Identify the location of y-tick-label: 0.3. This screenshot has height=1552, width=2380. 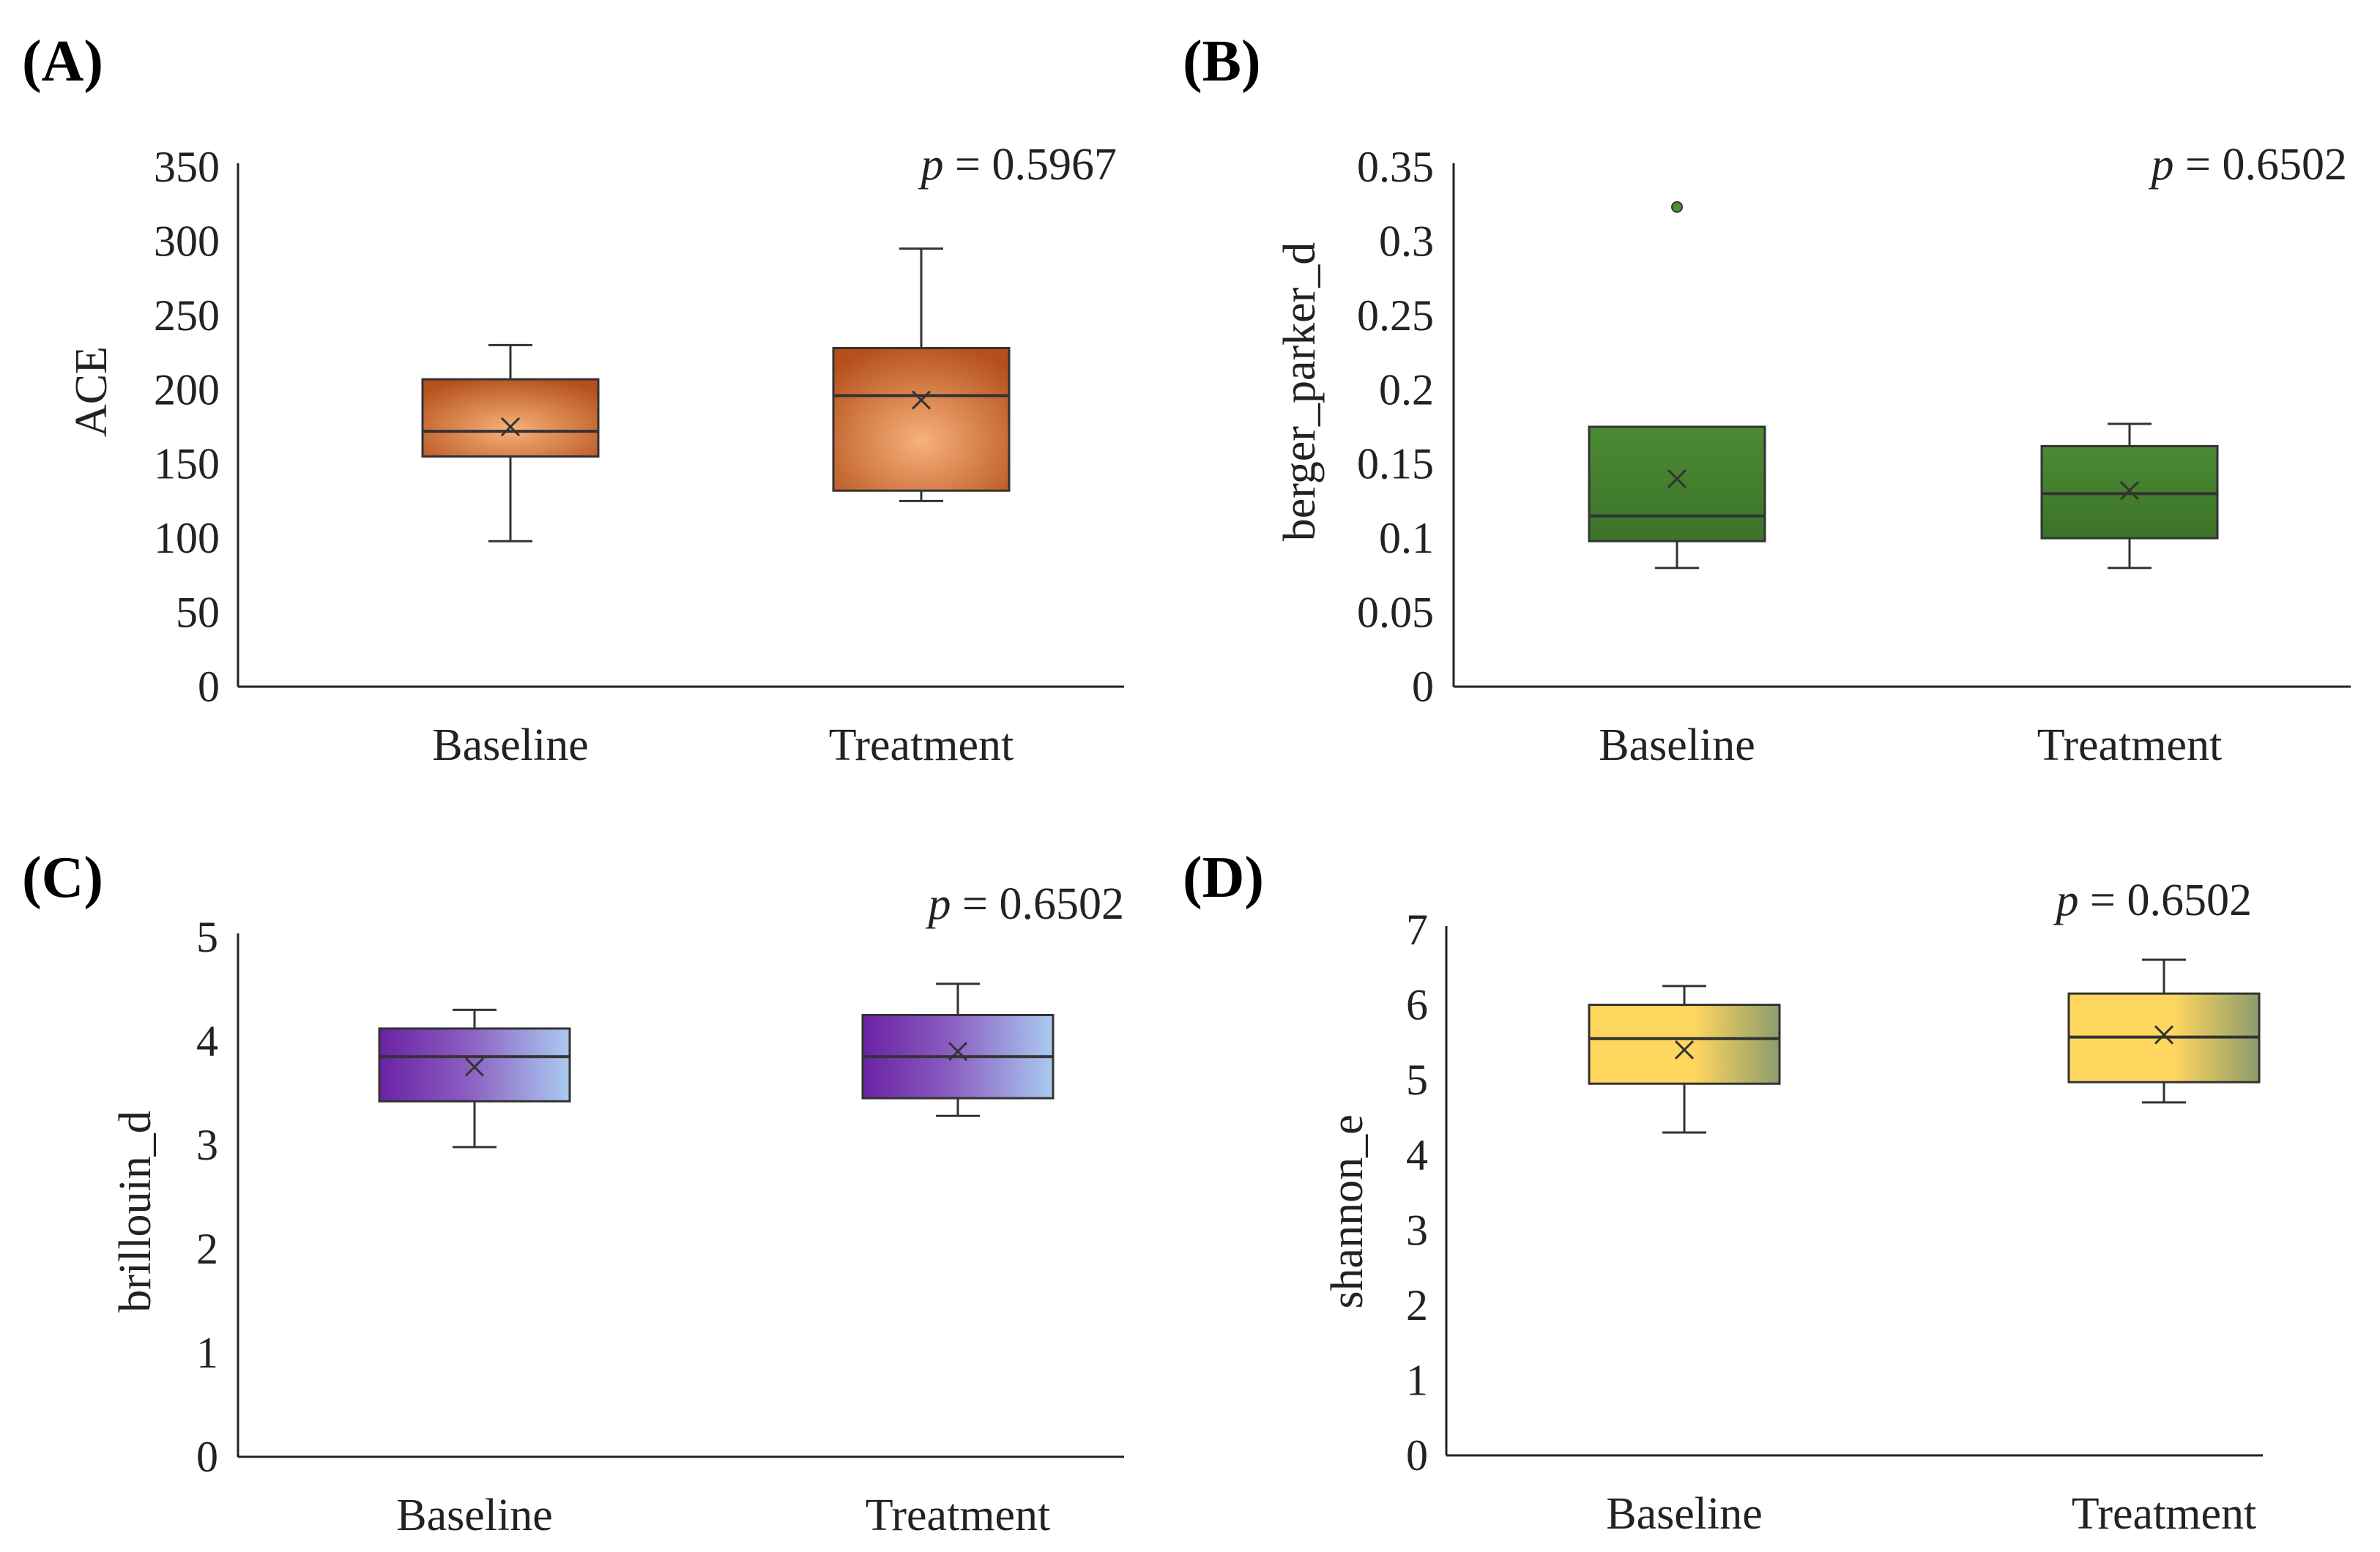
(1407, 241).